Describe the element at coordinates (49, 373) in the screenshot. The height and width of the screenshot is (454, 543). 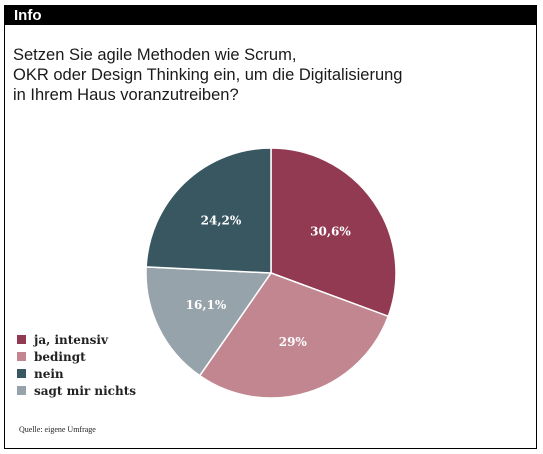
I see `legend-label-nein: nein` at that location.